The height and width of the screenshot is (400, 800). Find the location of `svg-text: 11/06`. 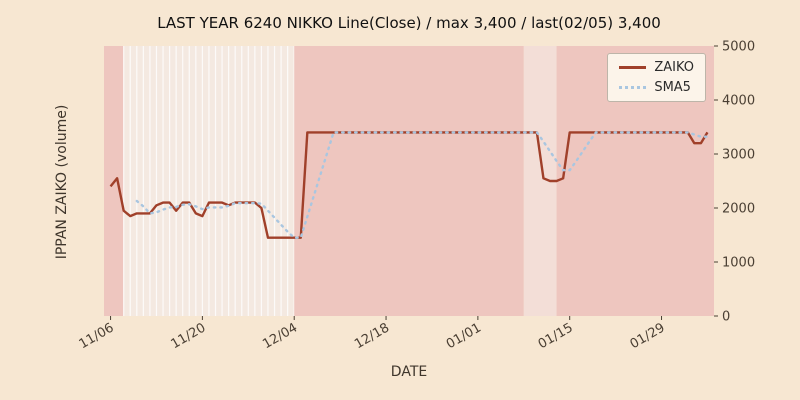

svg-text: 11/06 is located at coordinates (97, 336).